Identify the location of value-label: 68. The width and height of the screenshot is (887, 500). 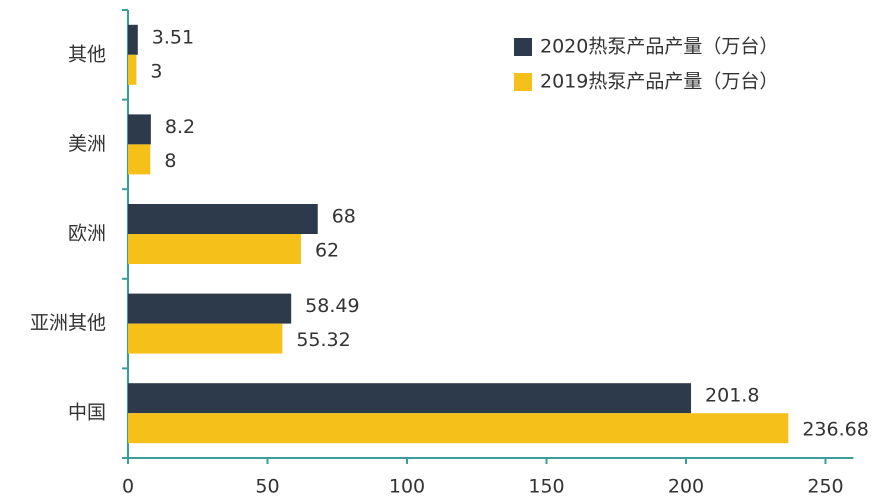
(344, 217).